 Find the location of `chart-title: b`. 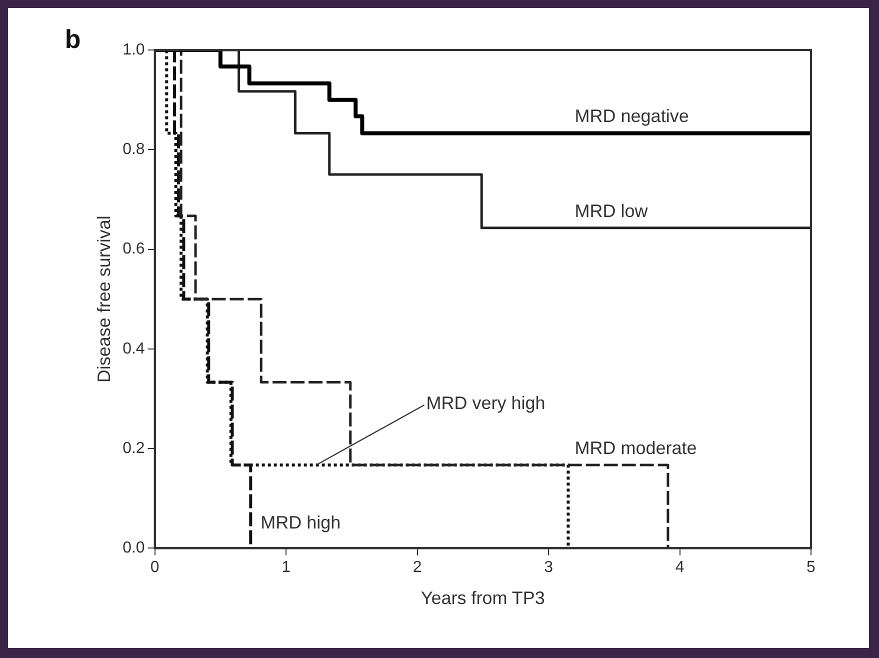

chart-title: b is located at coordinates (72, 39).